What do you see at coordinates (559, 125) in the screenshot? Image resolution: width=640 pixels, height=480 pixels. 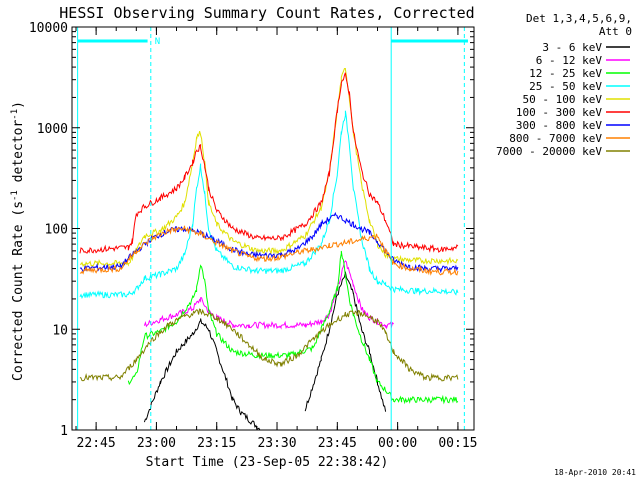 I see `legend-label: 300 - 800 keV` at bounding box center [559, 125].